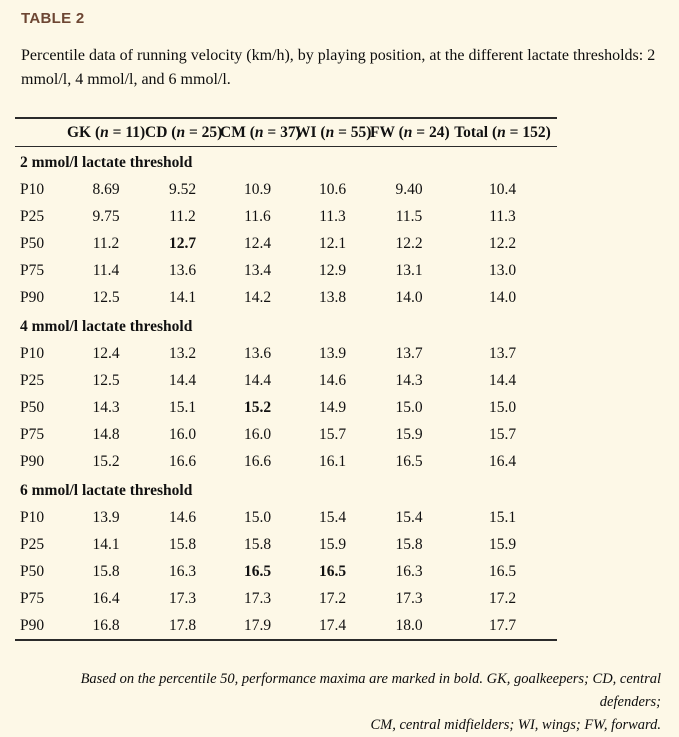 The height and width of the screenshot is (737, 679). I want to click on value-cell: 16.4, so click(502, 461).